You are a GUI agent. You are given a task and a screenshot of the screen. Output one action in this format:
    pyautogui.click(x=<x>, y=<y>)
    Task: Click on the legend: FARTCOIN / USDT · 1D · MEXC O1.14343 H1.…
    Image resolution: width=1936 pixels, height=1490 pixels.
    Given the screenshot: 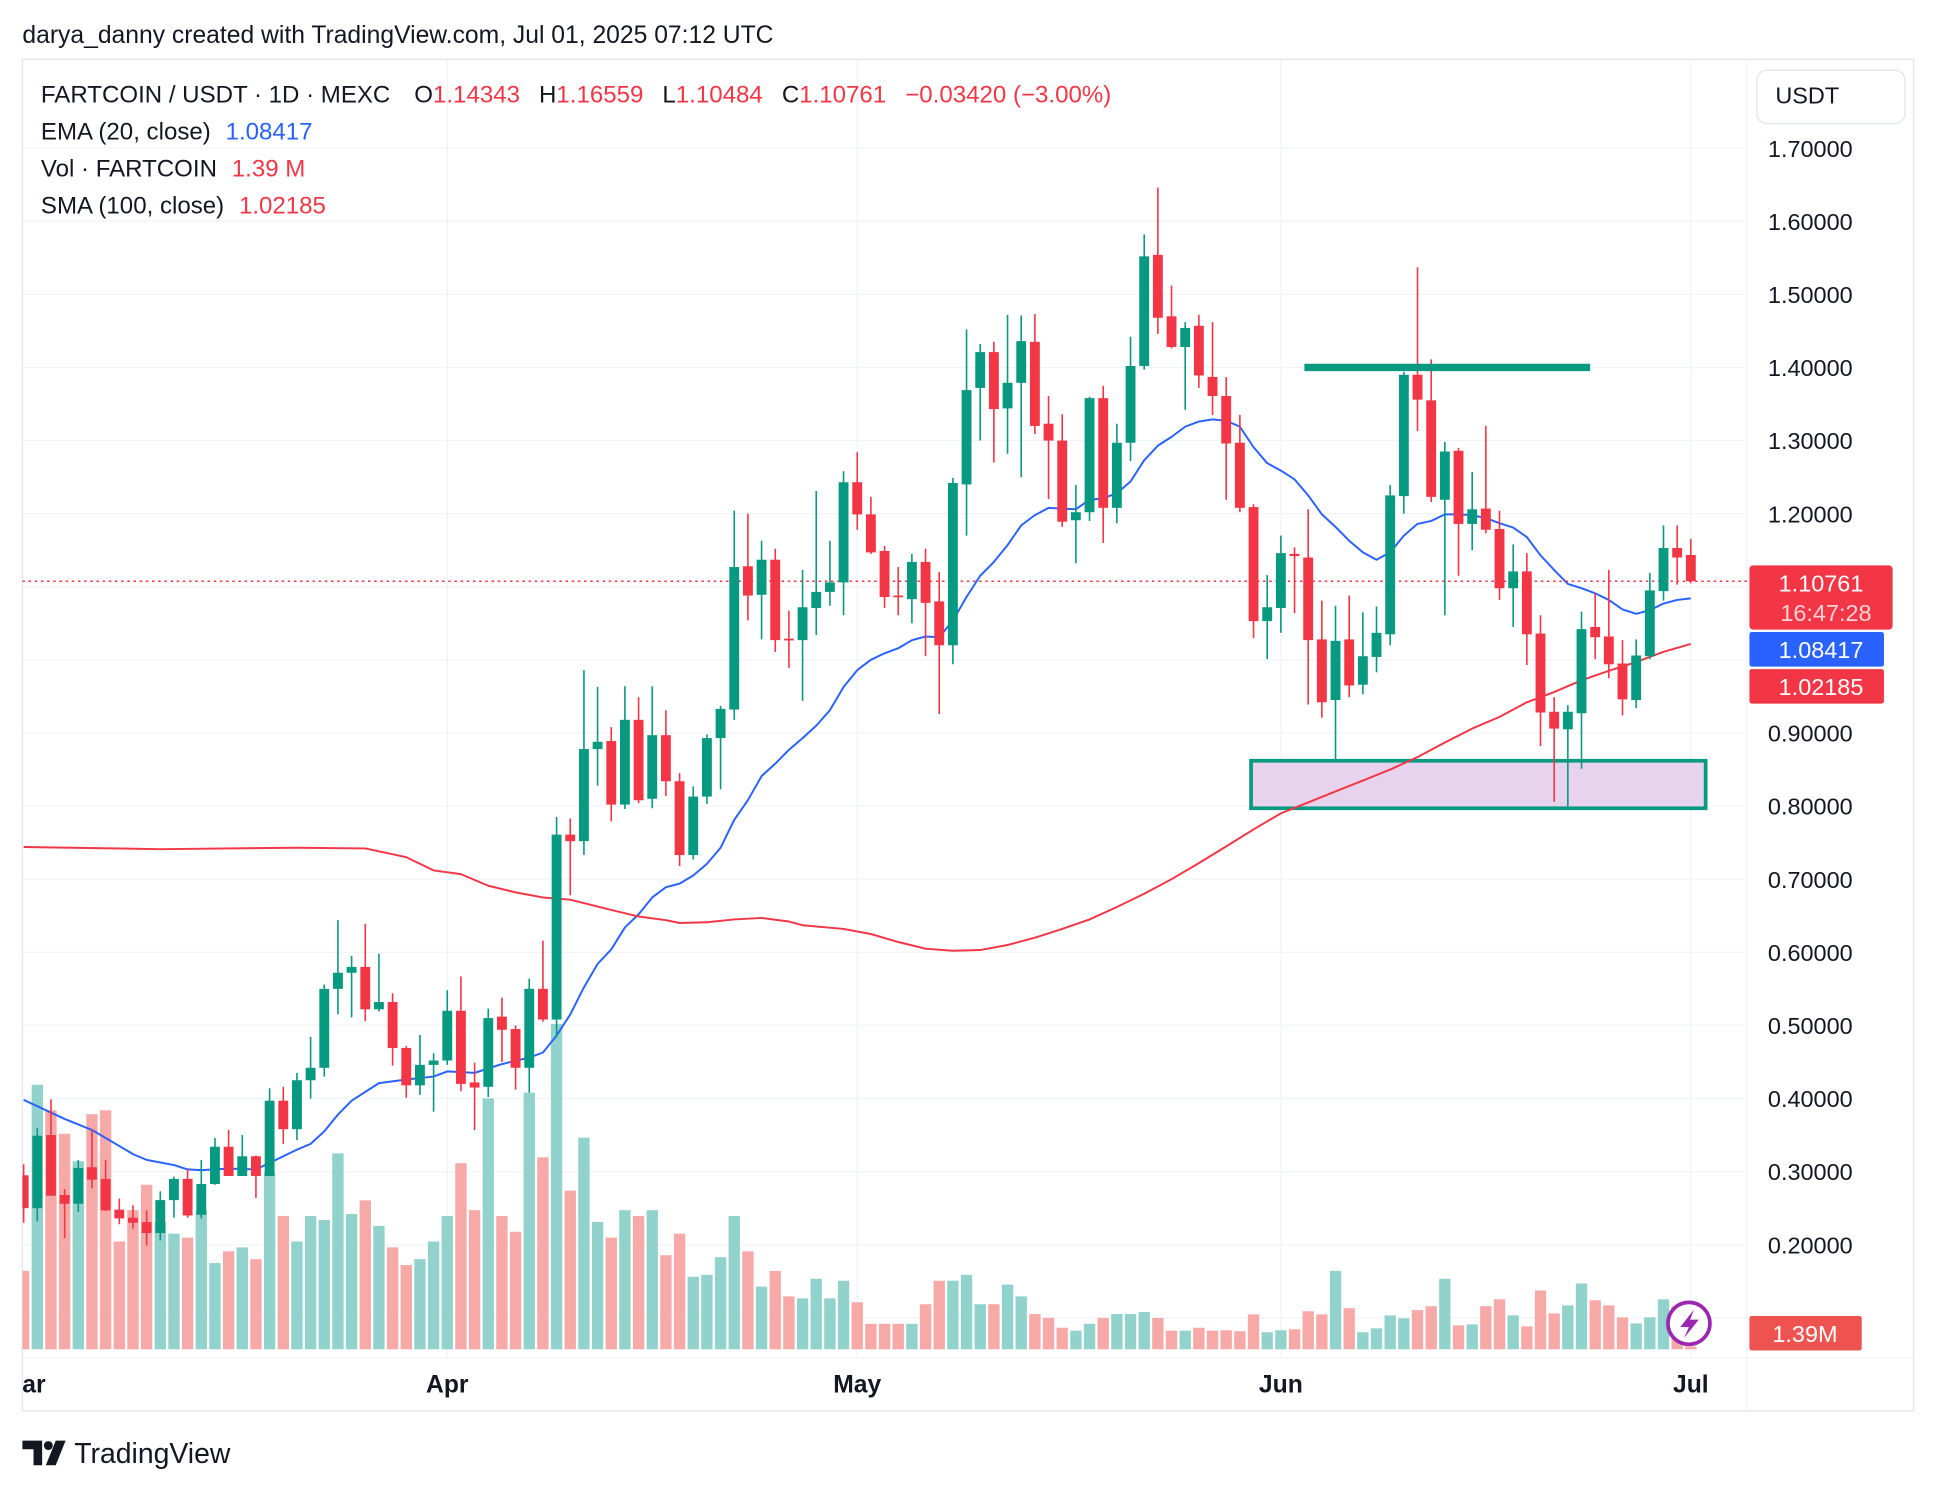 What is the action you would take?
    pyautogui.click(x=576, y=150)
    